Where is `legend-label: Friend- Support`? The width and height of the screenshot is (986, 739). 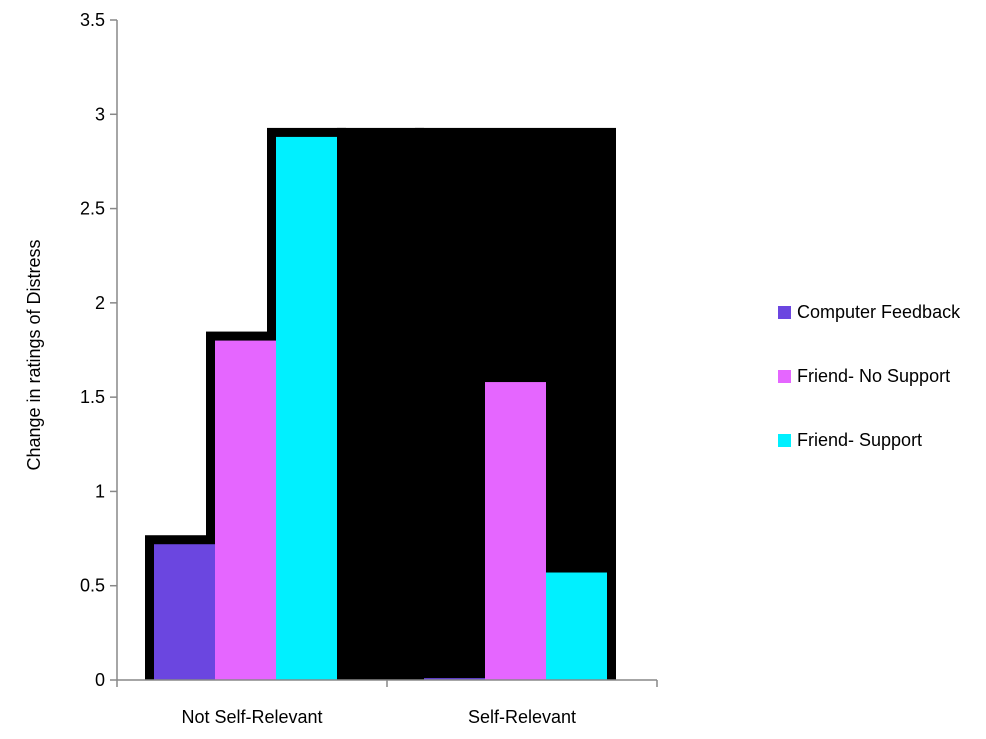 legend-label: Friend- Support is located at coordinates (859, 440).